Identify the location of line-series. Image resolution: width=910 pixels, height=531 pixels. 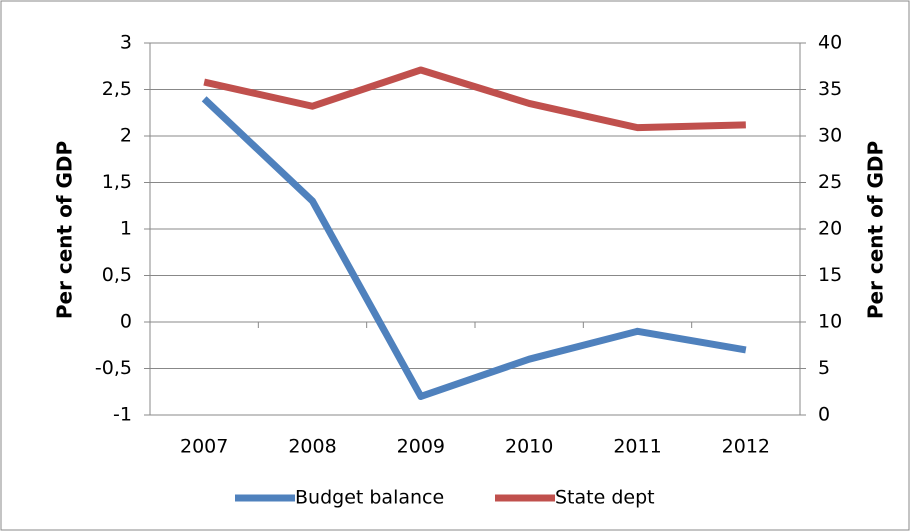
(474, 99).